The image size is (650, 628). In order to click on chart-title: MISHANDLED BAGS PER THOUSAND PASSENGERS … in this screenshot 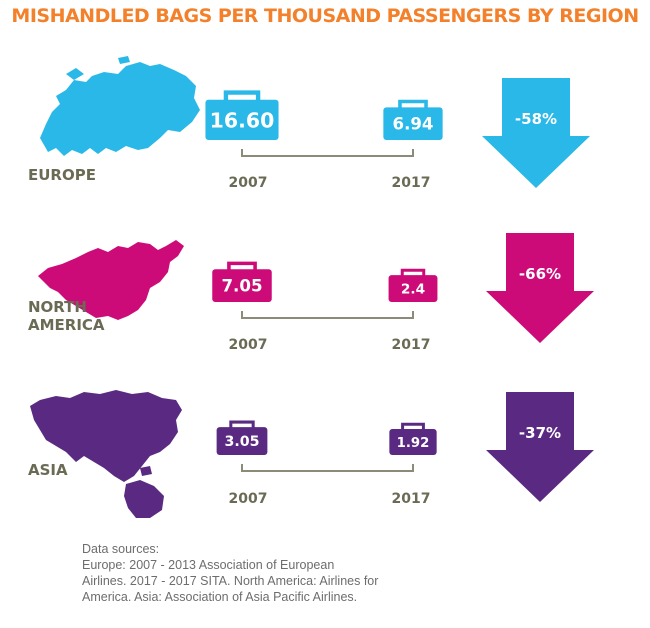, I will do `click(325, 16)`.